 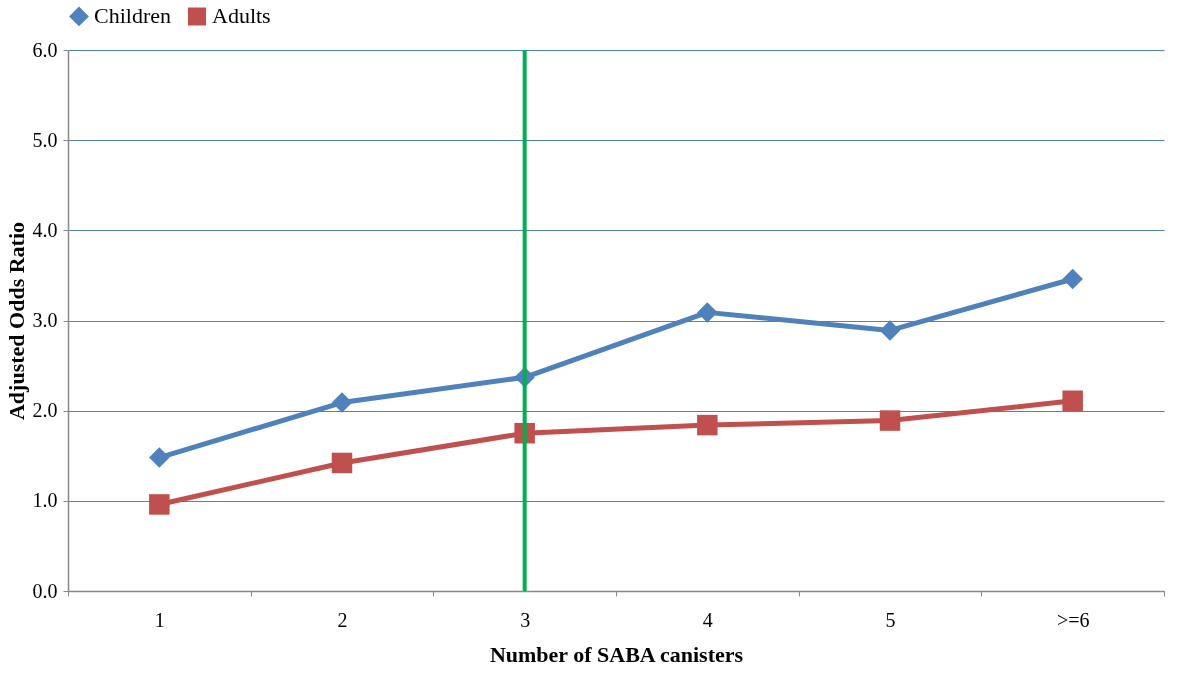 What do you see at coordinates (45, 49) in the screenshot?
I see `y-tick-label: 6.0` at bounding box center [45, 49].